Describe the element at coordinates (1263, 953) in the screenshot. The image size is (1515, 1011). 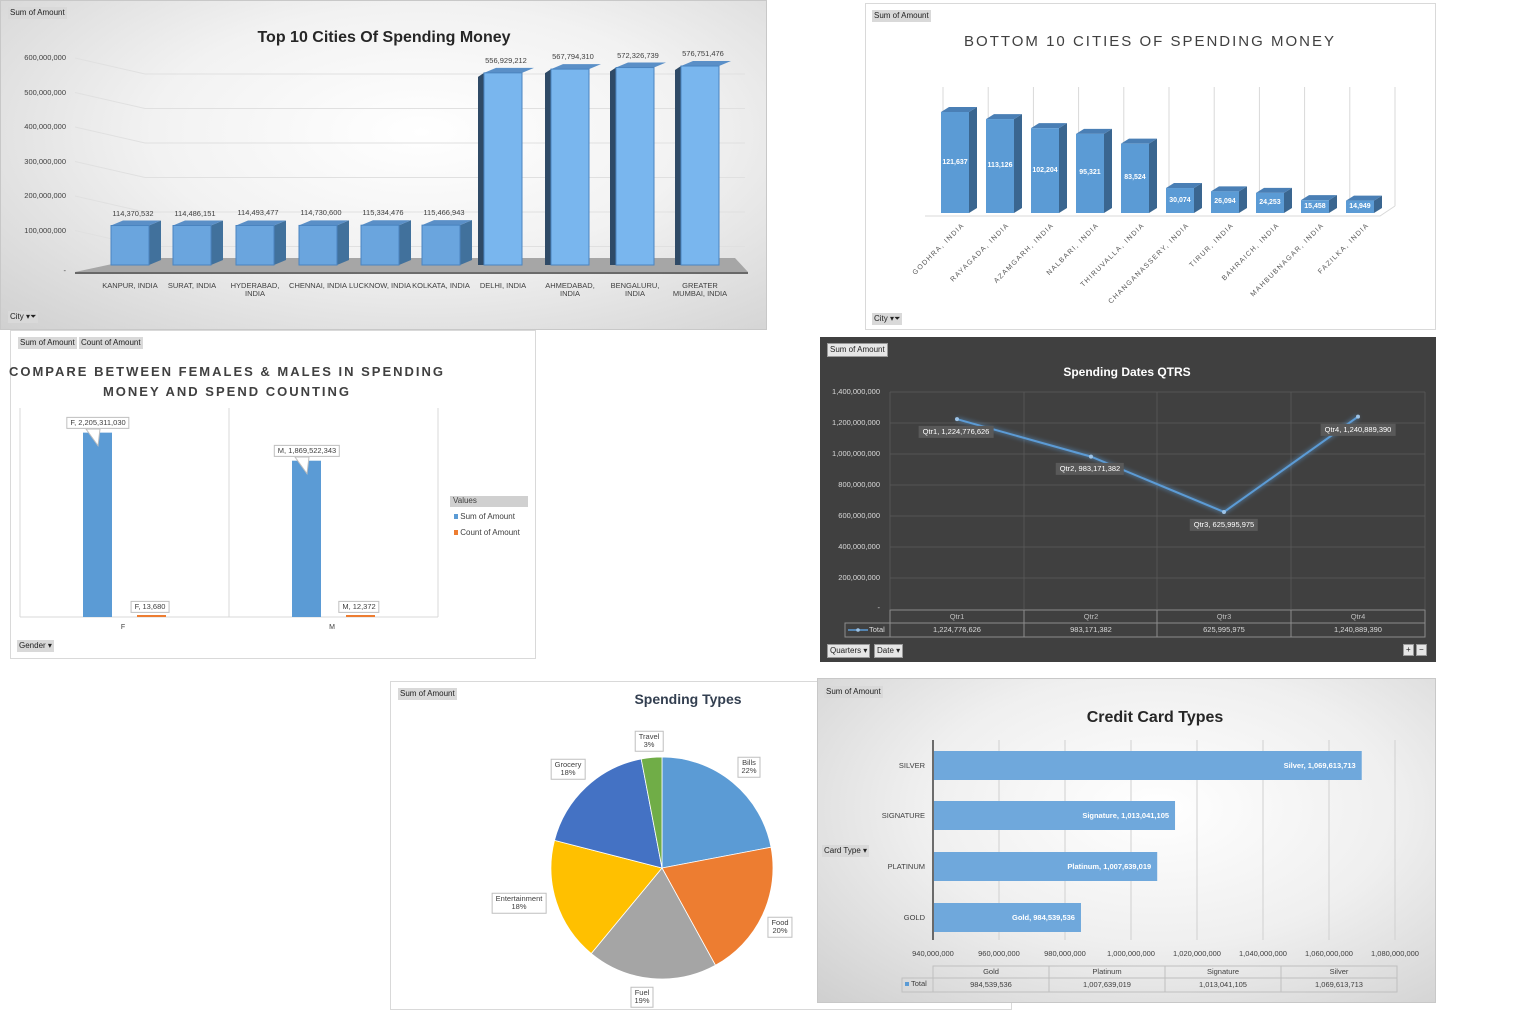
I see `x-tick-label: 1,040,000,000` at that location.